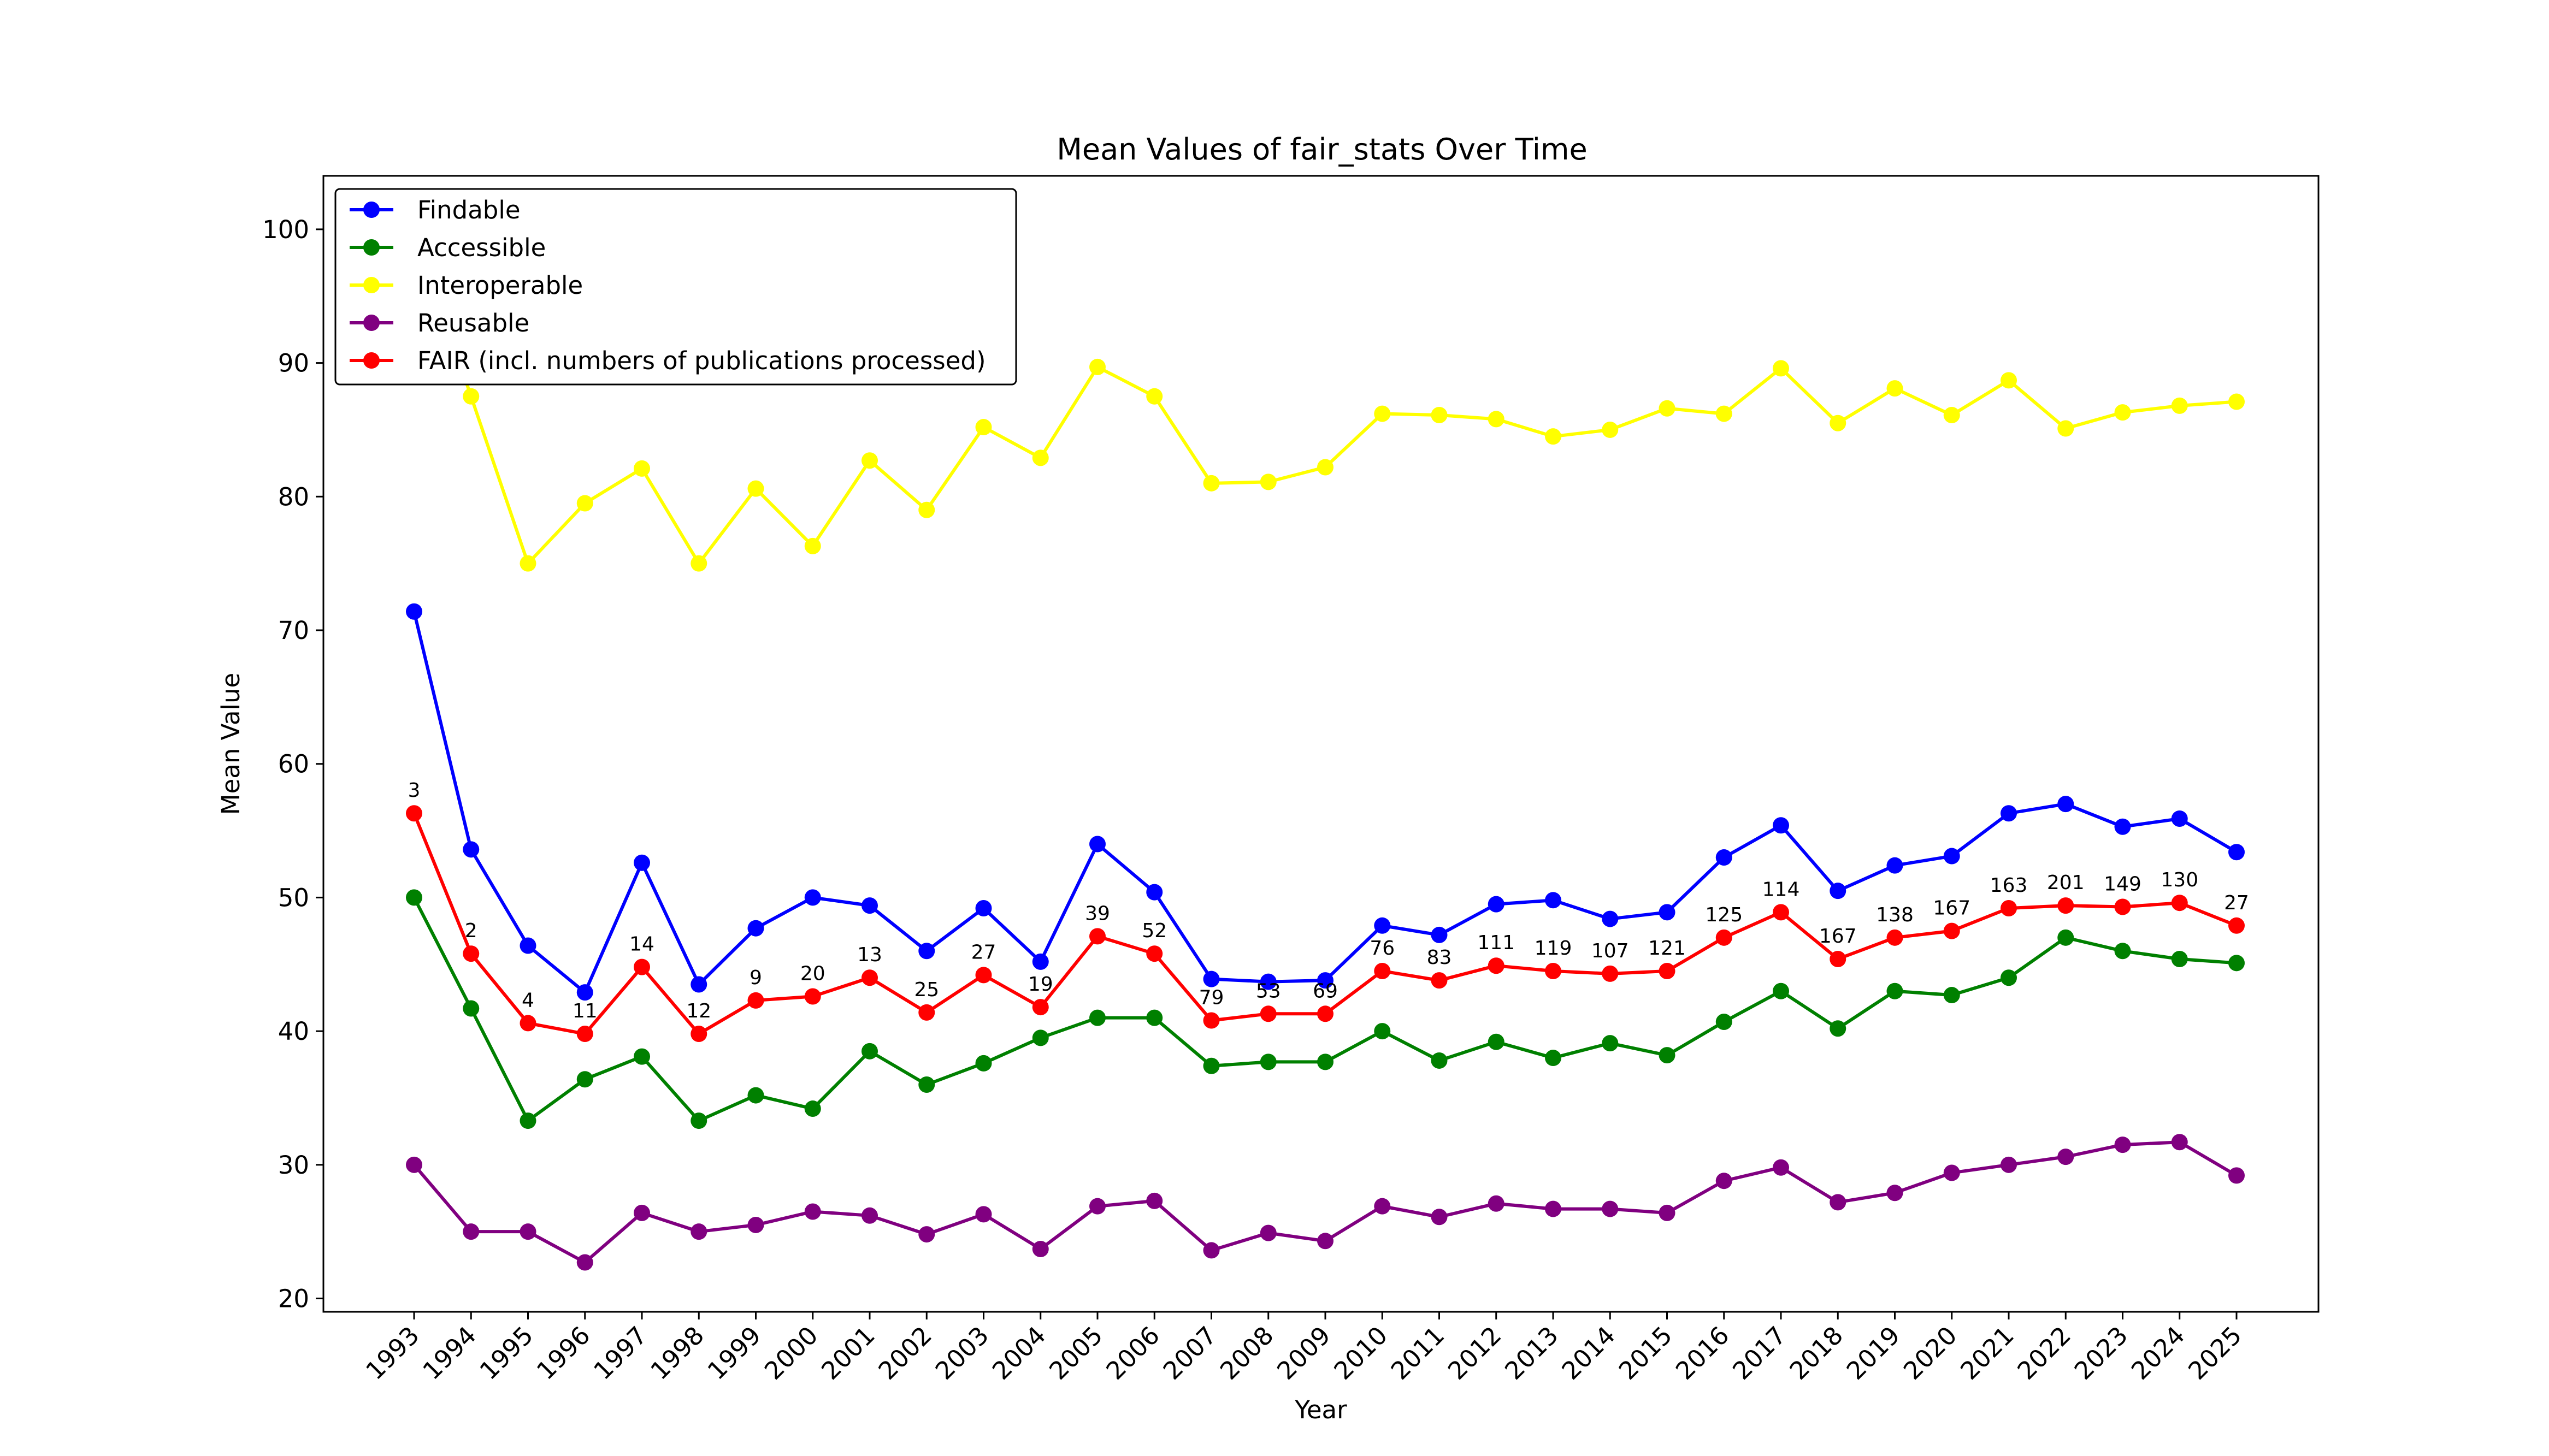  I want to click on data-label: 163, so click(2009, 885).